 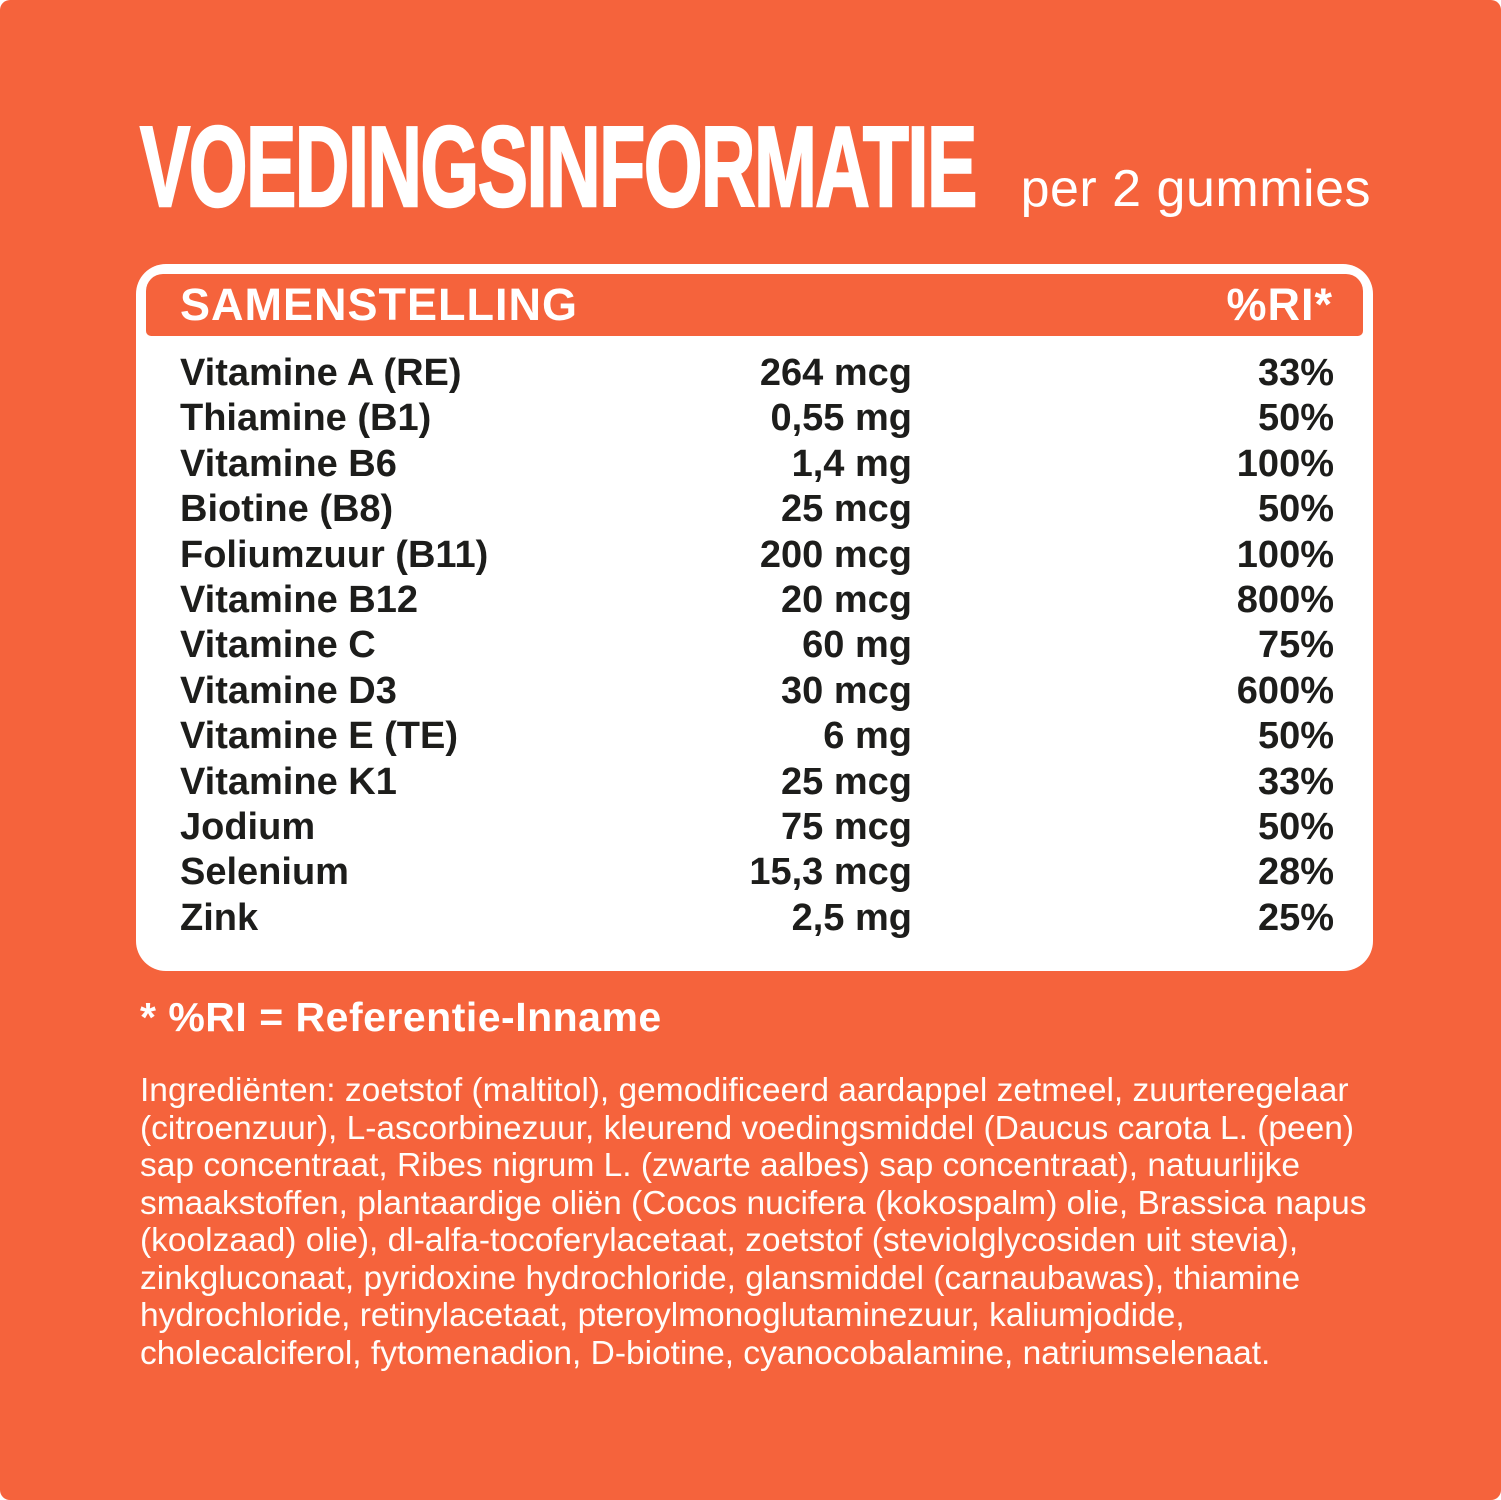 I want to click on table-row: Vitamine C 60 mg 75%, so click(x=757, y=645).